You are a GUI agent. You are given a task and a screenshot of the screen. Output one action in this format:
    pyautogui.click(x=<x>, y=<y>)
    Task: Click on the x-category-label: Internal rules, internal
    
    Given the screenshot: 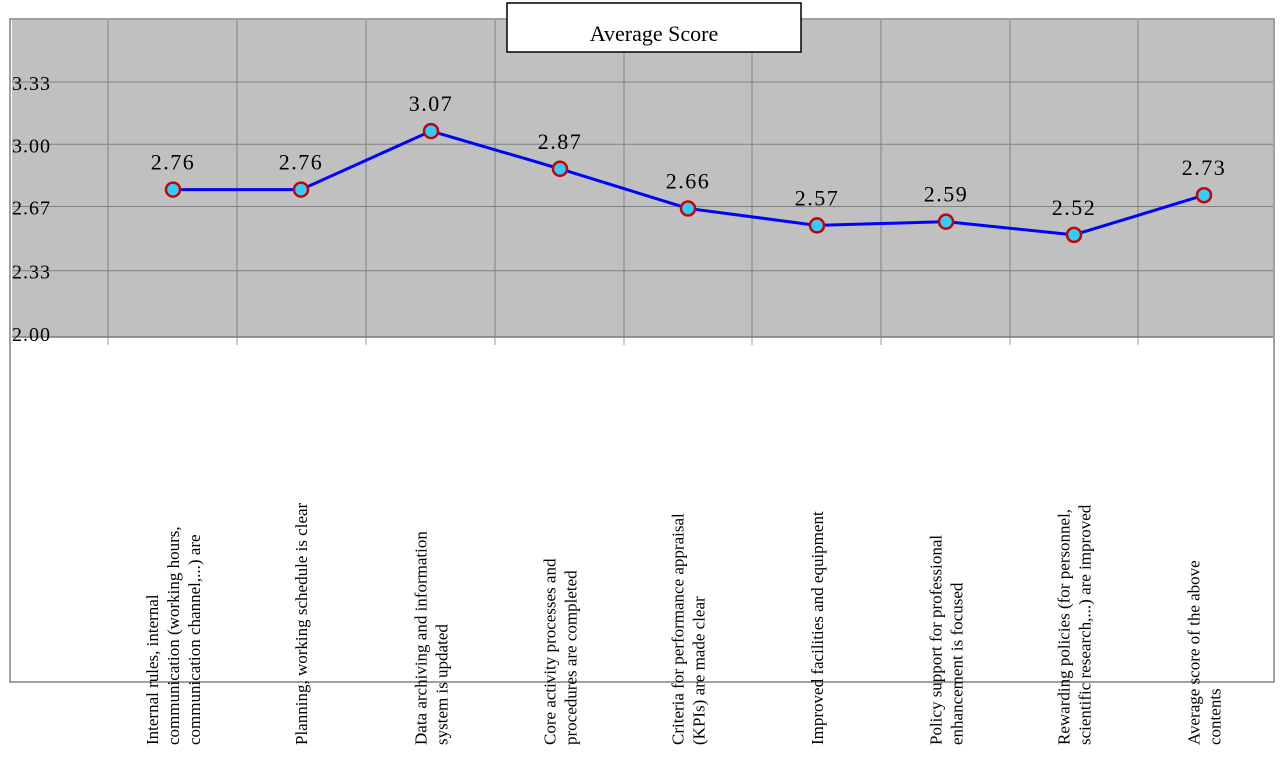 What is the action you would take?
    pyautogui.click(x=152, y=669)
    